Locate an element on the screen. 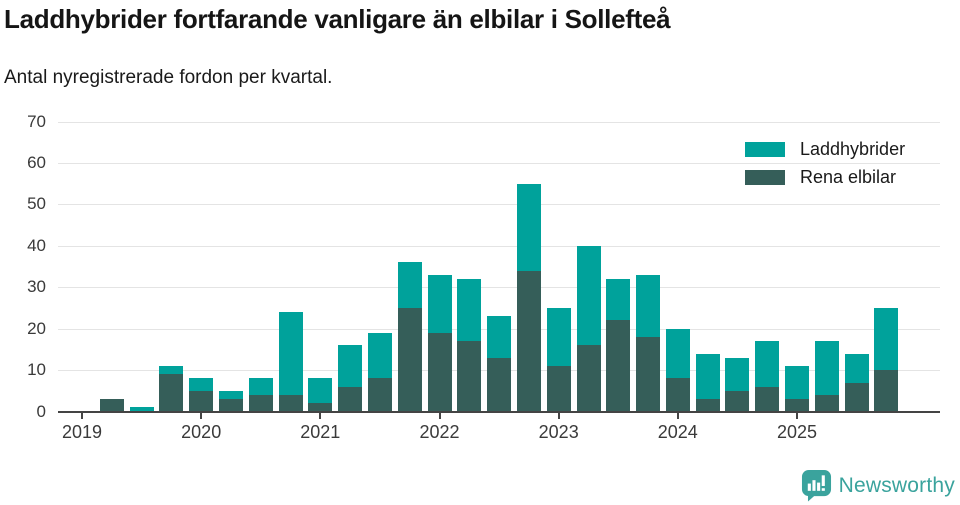 Image resolution: width=960 pixels, height=505 pixels. y-tick-label-20: 20 is located at coordinates (36, 328).